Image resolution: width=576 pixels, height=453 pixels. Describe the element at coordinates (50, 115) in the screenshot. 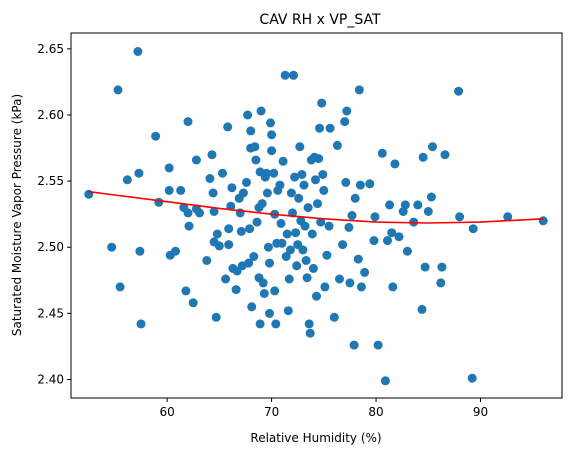

I see `y-tick-label: 2.60` at that location.